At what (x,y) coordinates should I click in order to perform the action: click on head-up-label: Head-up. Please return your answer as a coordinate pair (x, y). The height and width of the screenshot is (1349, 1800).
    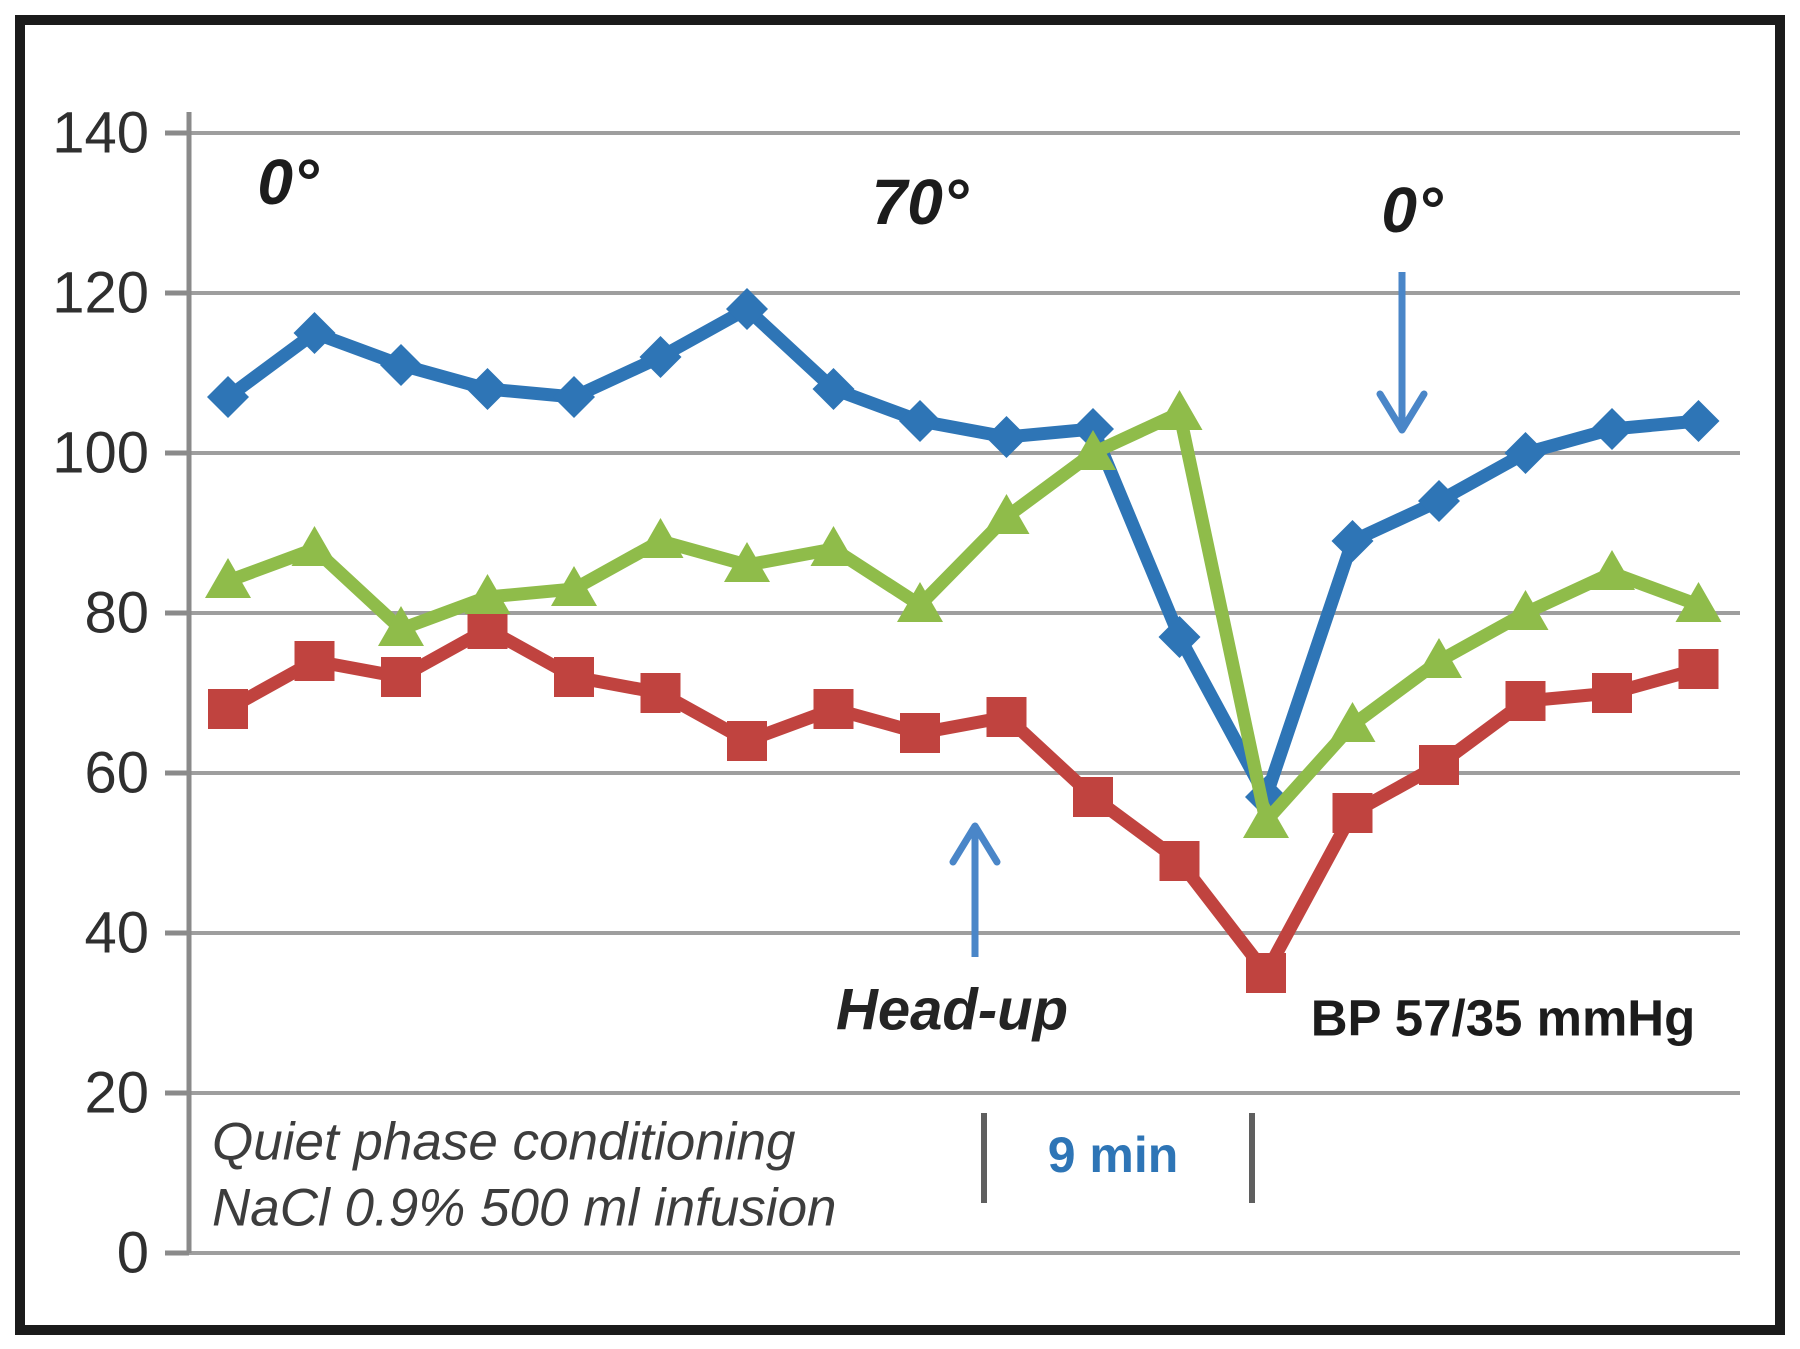
    Looking at the image, I should click on (952, 1010).